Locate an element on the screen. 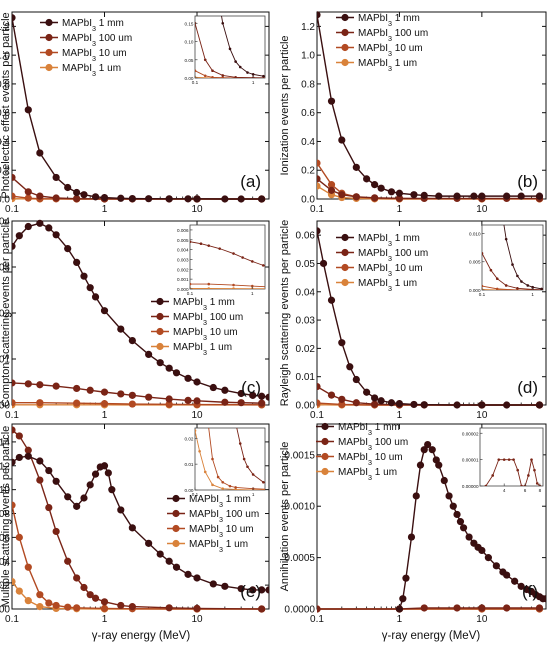 This screenshot has height=645, width=550. inset-y-tick-label: 0.00000 is located at coordinates (470, 486).